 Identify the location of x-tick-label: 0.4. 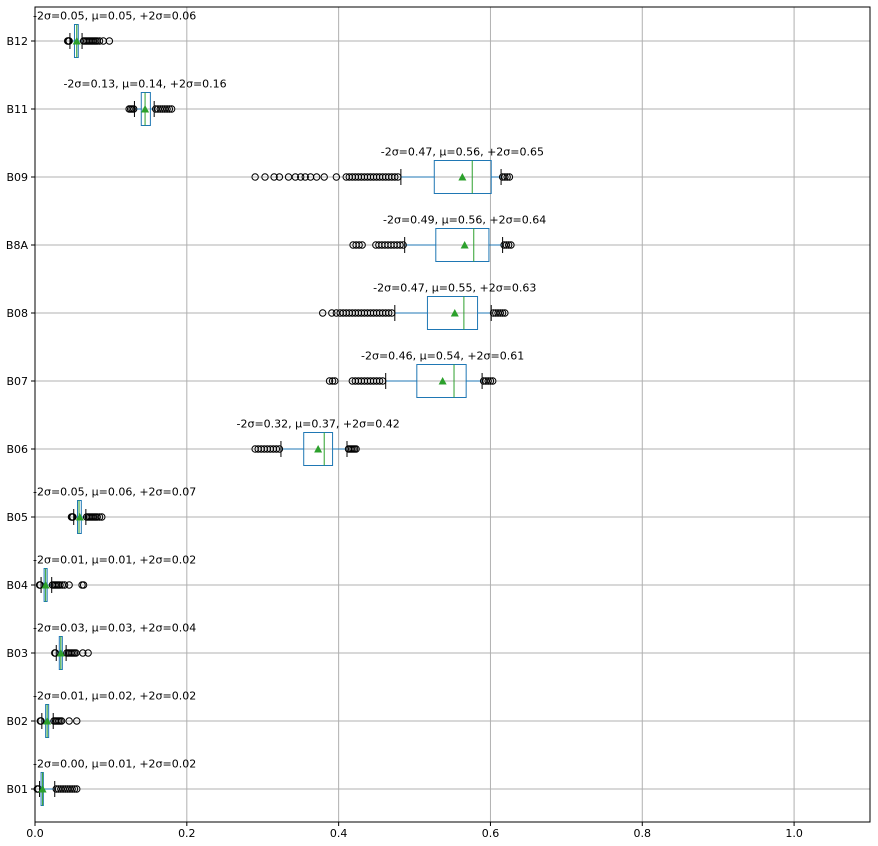
(339, 833).